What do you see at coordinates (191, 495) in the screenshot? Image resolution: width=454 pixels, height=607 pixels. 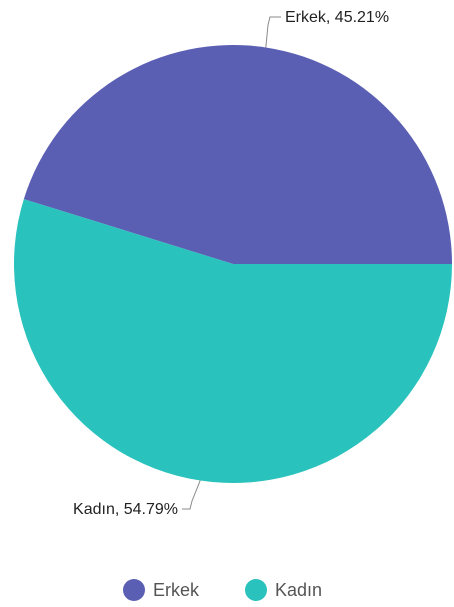 I see `leader-line-kadın` at bounding box center [191, 495].